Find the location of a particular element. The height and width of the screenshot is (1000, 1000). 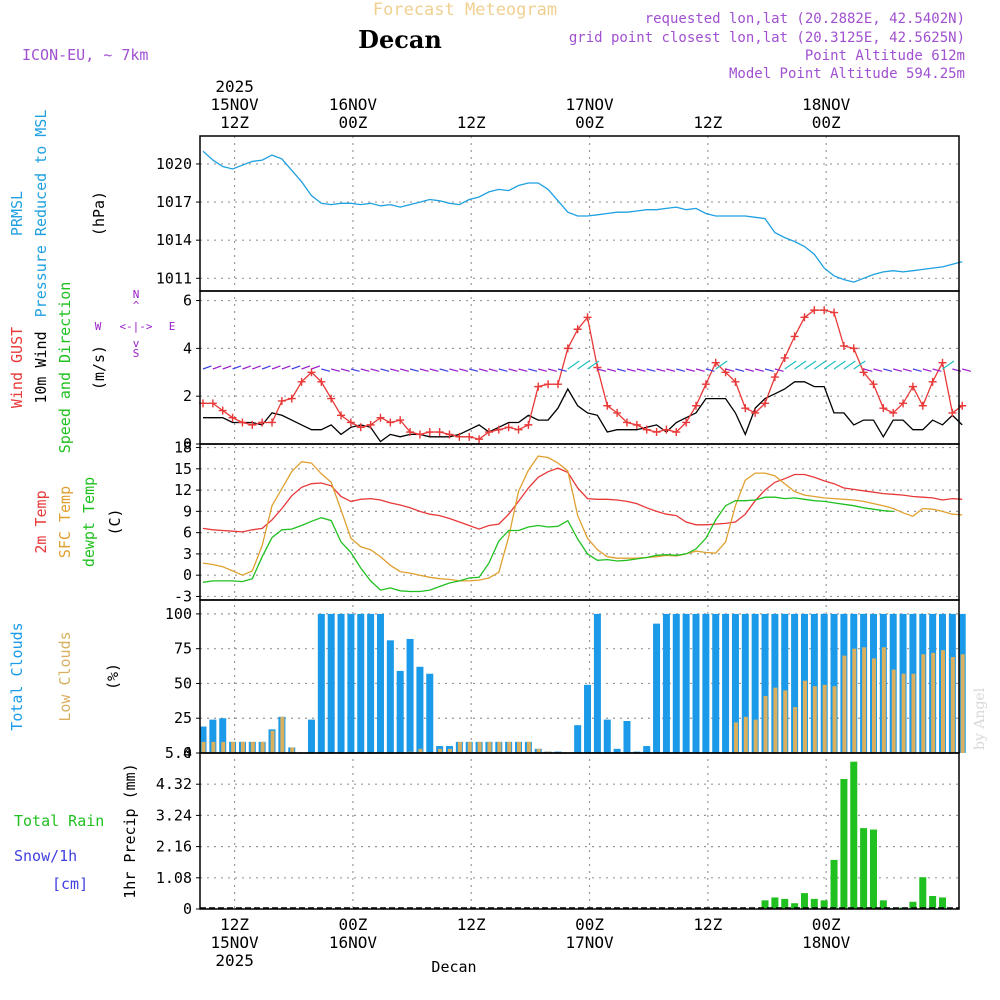

top-time-label: 12Z is located at coordinates (234, 122).